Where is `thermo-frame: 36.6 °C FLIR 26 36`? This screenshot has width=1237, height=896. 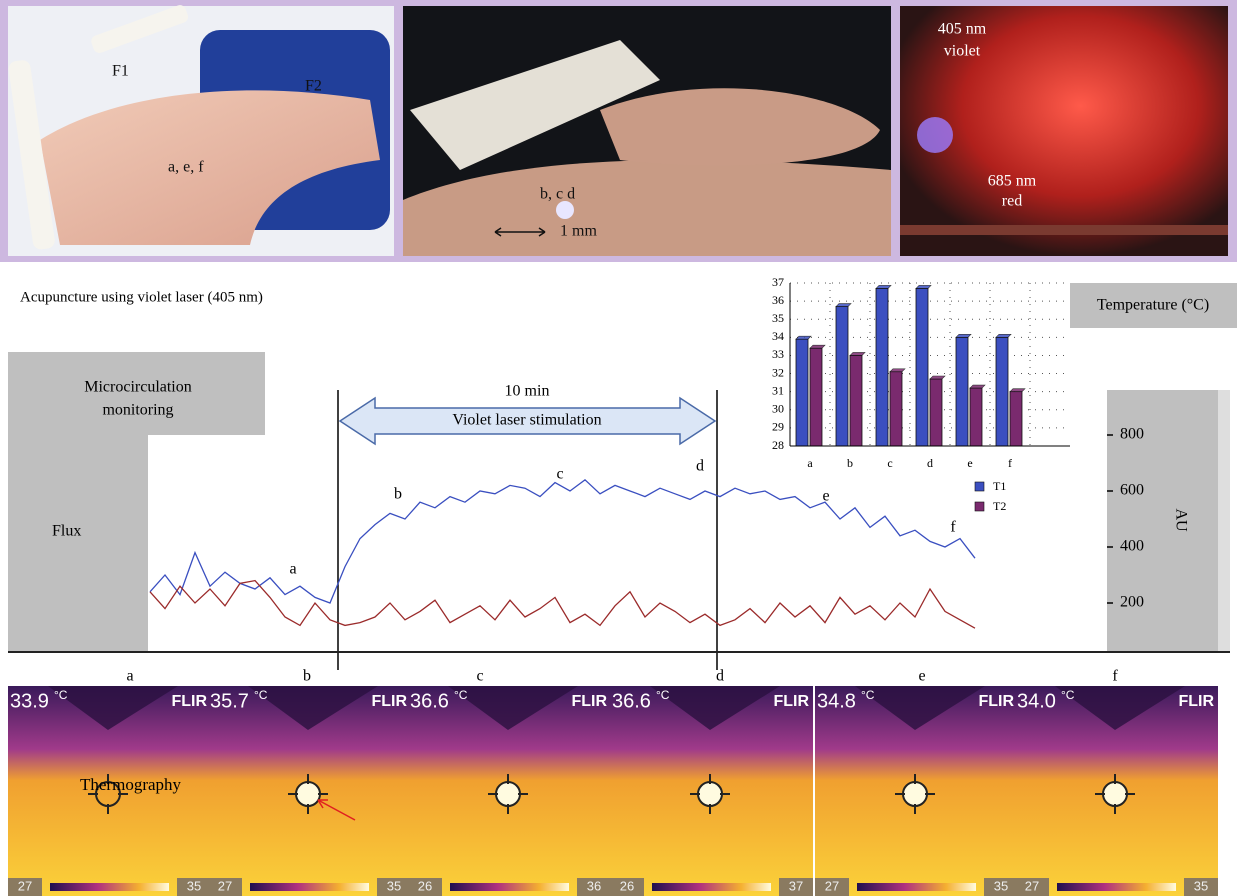
thermo-frame: 36.6 °C FLIR 26 36 is located at coordinates (509, 791).